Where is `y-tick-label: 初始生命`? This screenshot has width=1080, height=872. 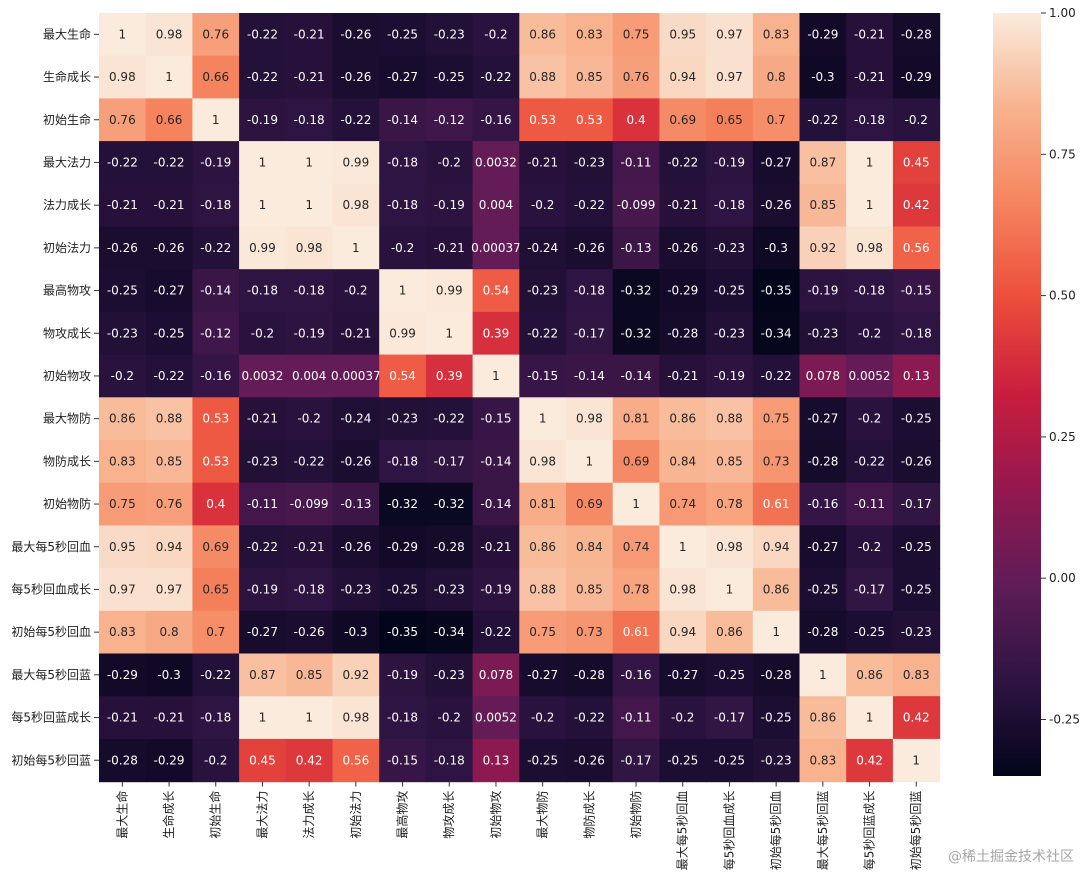
y-tick-label: 初始生命 is located at coordinates (67, 119).